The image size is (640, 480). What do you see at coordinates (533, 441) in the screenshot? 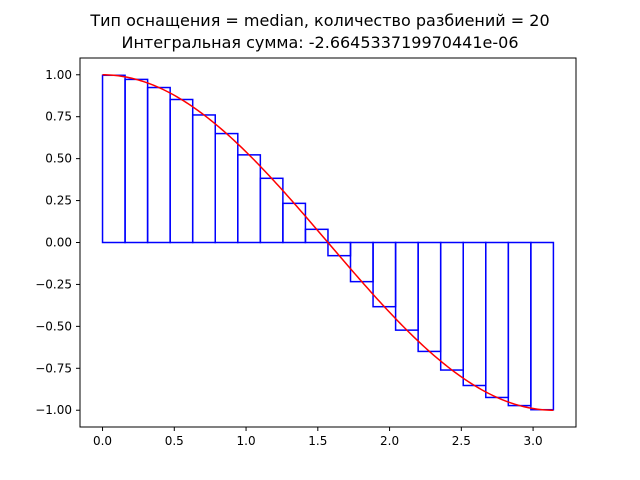
I see `x-tick-label: 3.0` at bounding box center [533, 441].